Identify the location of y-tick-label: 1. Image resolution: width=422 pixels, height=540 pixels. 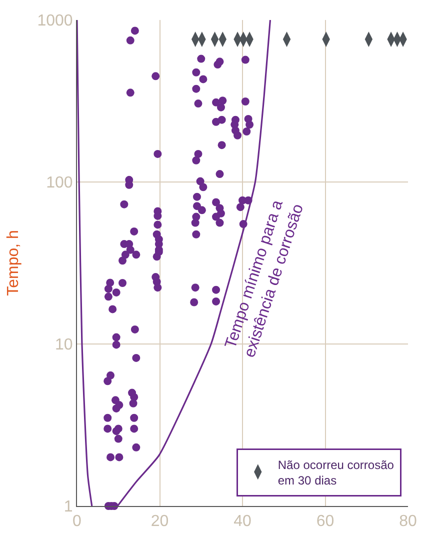
(68, 507).